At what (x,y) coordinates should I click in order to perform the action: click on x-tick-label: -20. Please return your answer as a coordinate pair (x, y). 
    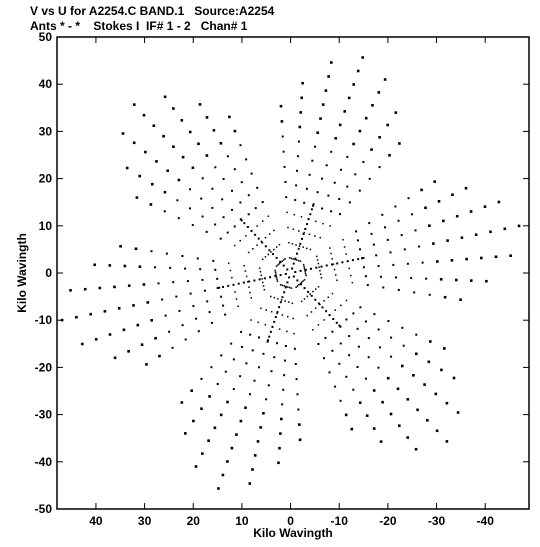
    Looking at the image, I should click on (388, 521).